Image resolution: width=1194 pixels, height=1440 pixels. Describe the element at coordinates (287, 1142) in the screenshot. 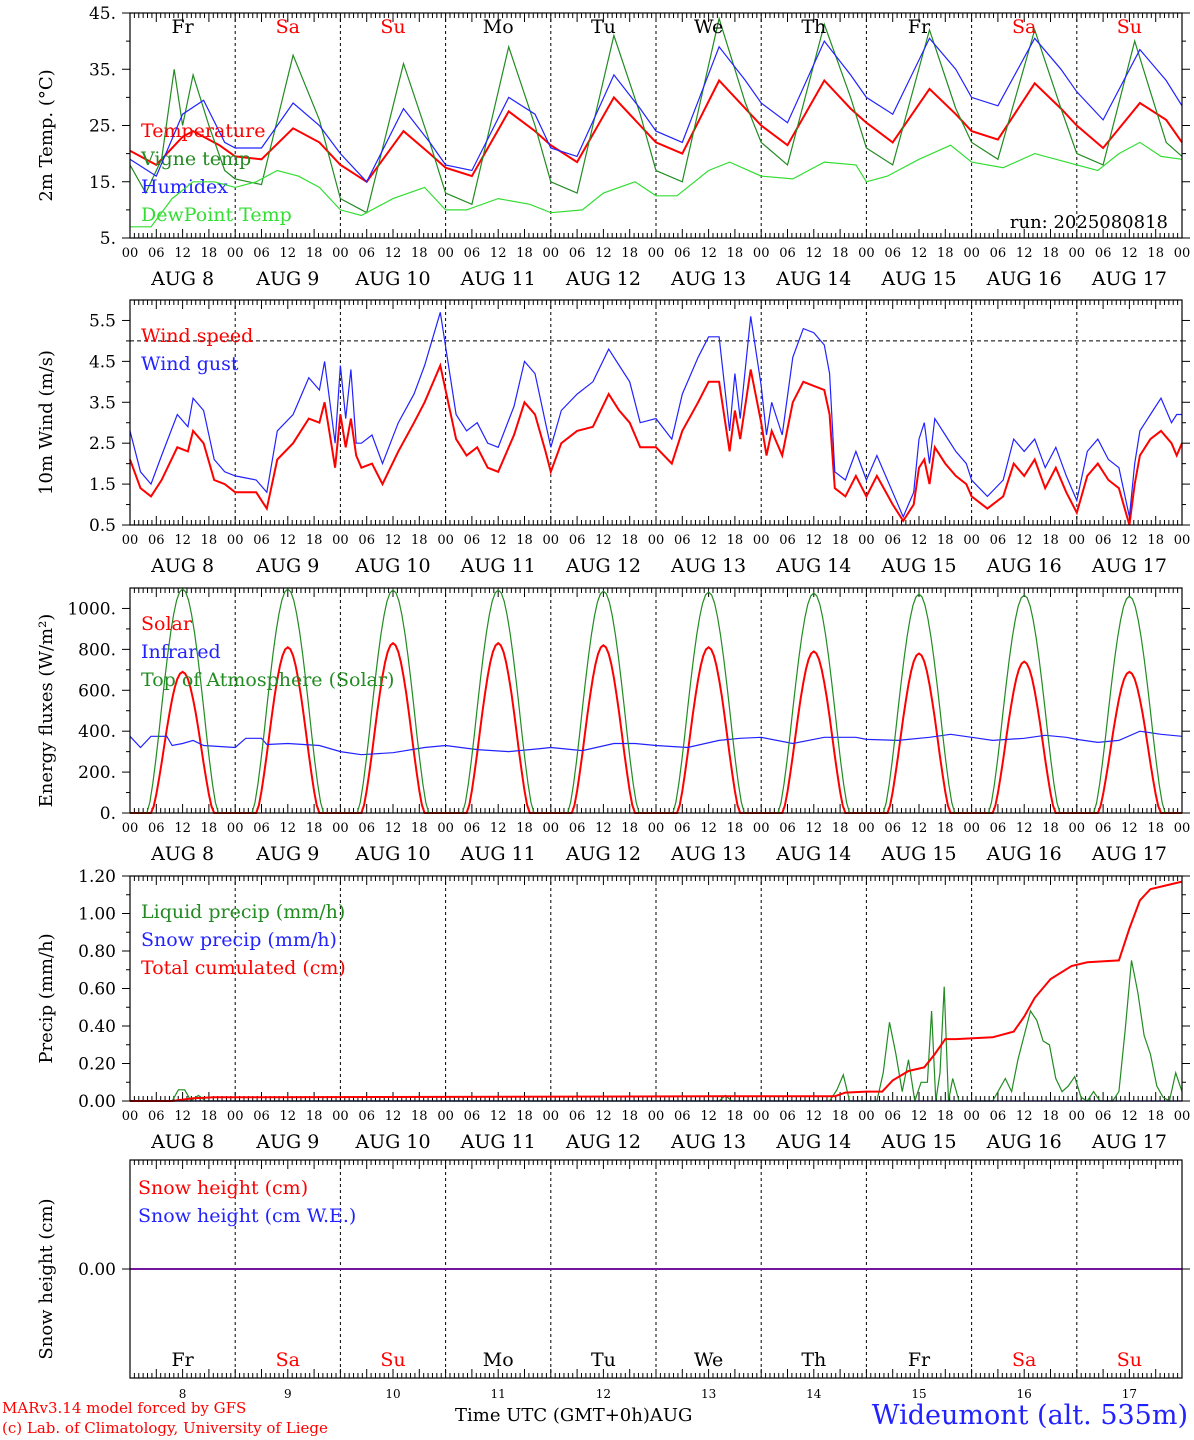

I see `date-label: AUG 9` at that location.